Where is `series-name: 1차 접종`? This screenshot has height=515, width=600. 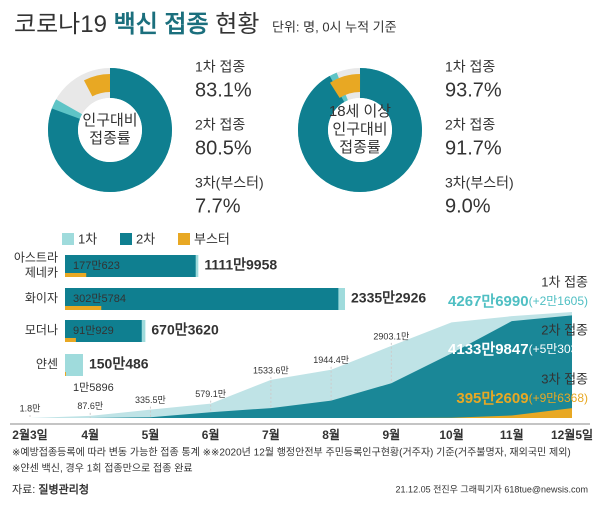 series-name: 1차 접종 is located at coordinates (564, 281).